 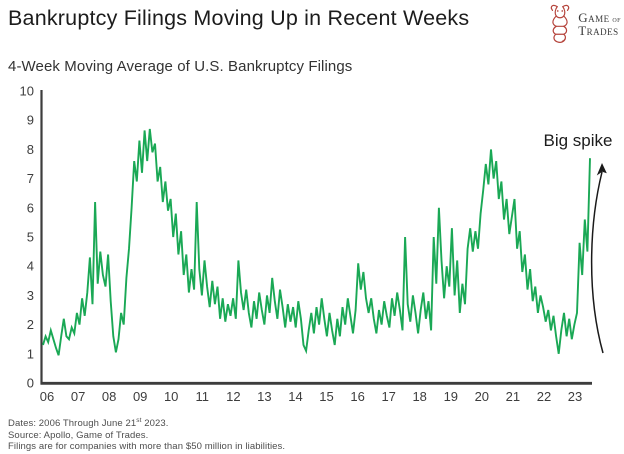 I want to click on x-tick-label: 07, so click(x=78, y=396).